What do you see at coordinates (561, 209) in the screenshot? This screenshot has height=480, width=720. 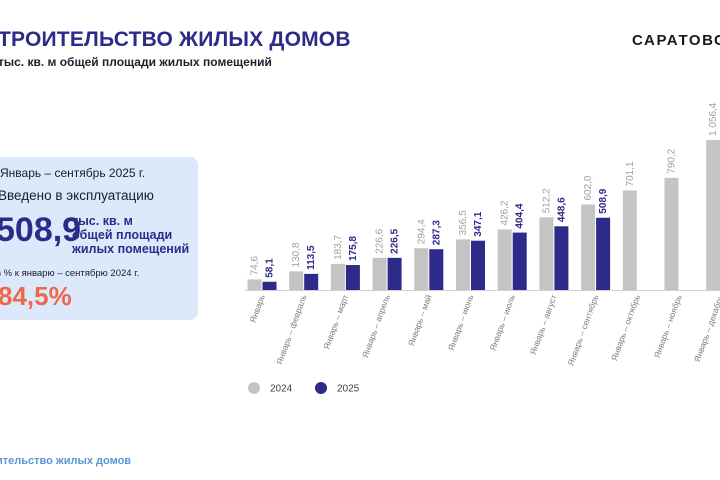 I see `data-label-2025: 448,6` at bounding box center [561, 209].